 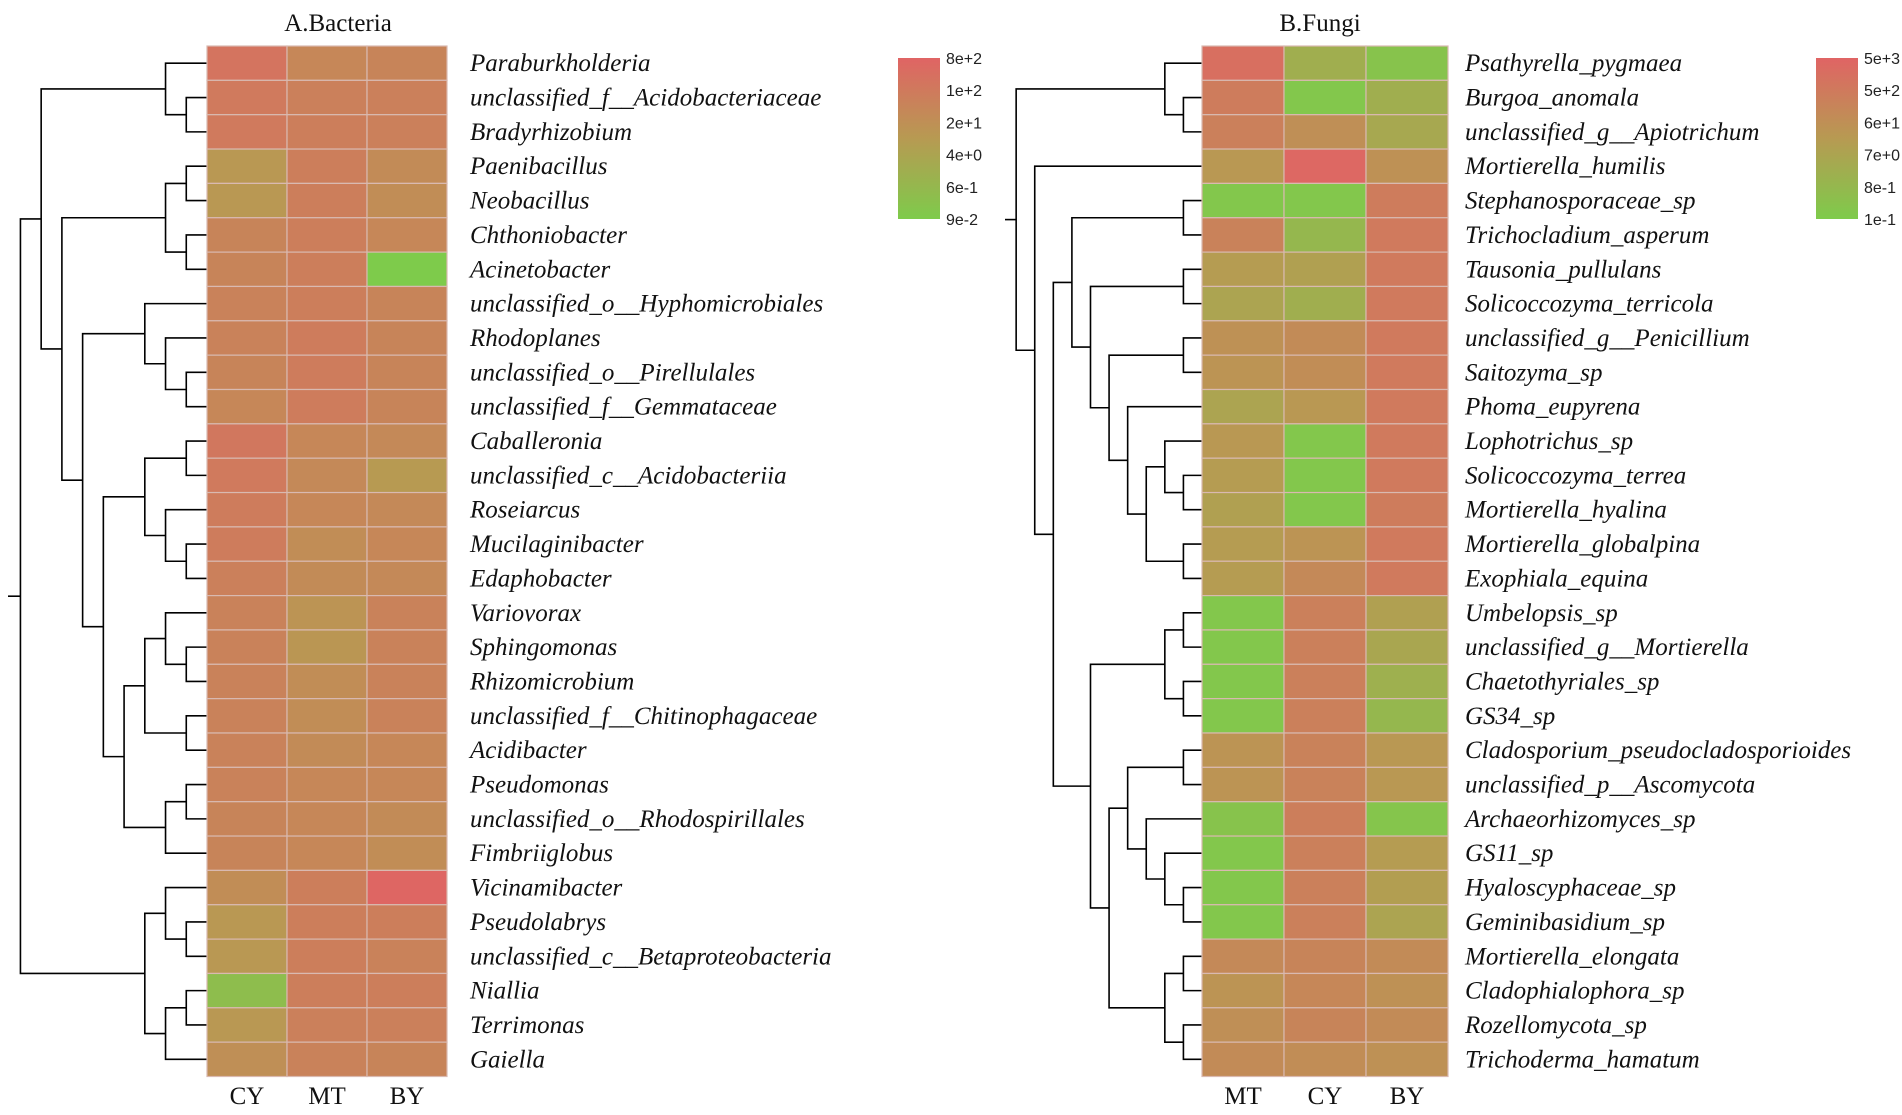 What do you see at coordinates (1565, 510) in the screenshot?
I see `row-label: Mortierella_hyalina` at bounding box center [1565, 510].